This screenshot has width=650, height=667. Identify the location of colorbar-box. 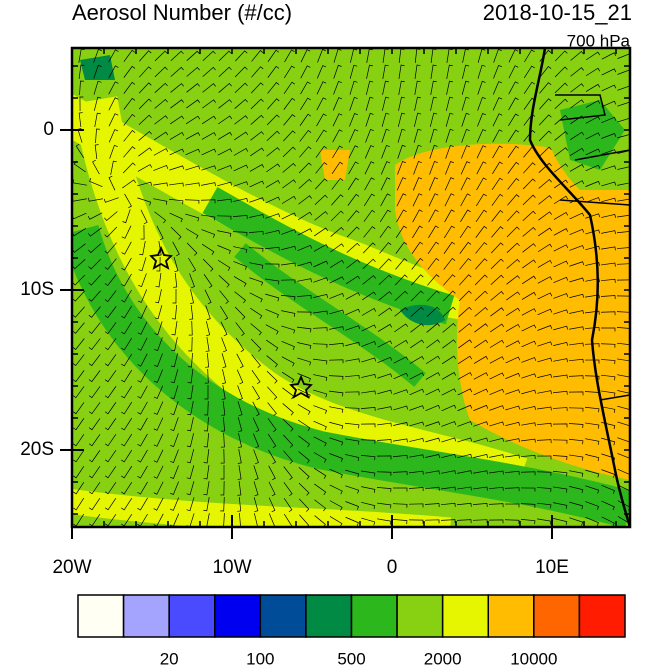
(511, 616).